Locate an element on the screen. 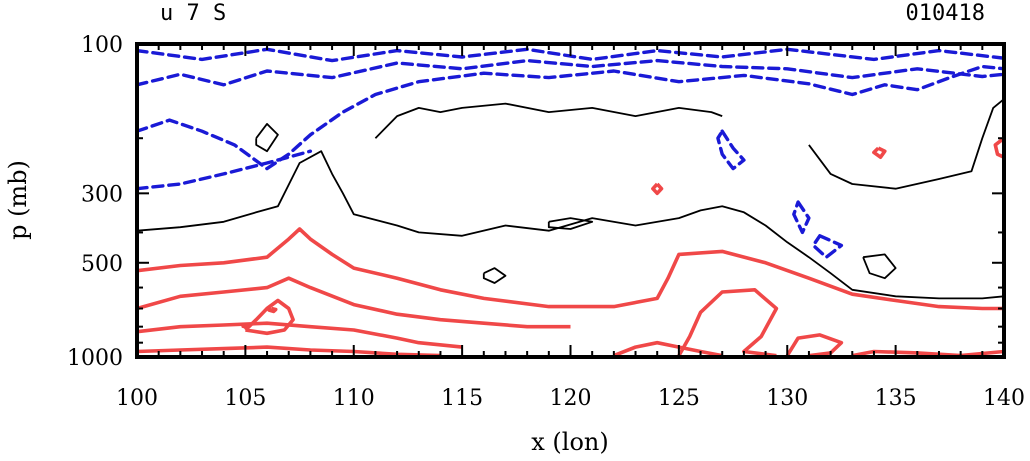 This screenshot has width=1030, height=461. x-tick-label: 120 is located at coordinates (571, 398).